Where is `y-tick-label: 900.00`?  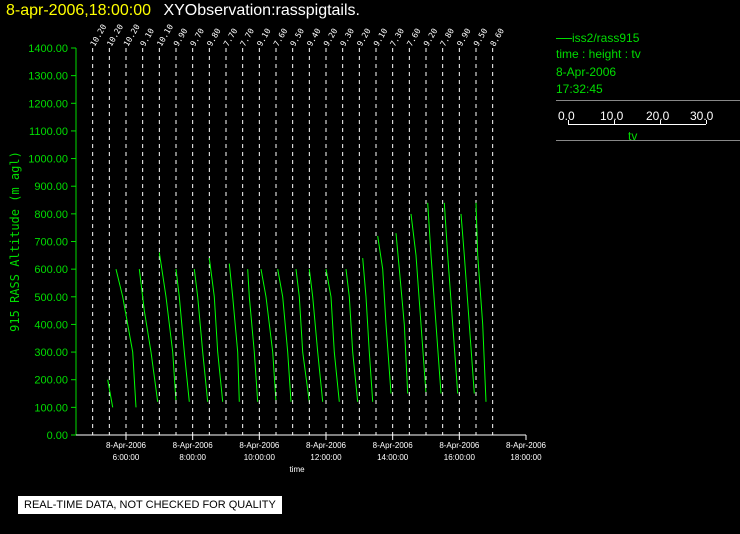 y-tick-label: 900.00 is located at coordinates (51, 187).